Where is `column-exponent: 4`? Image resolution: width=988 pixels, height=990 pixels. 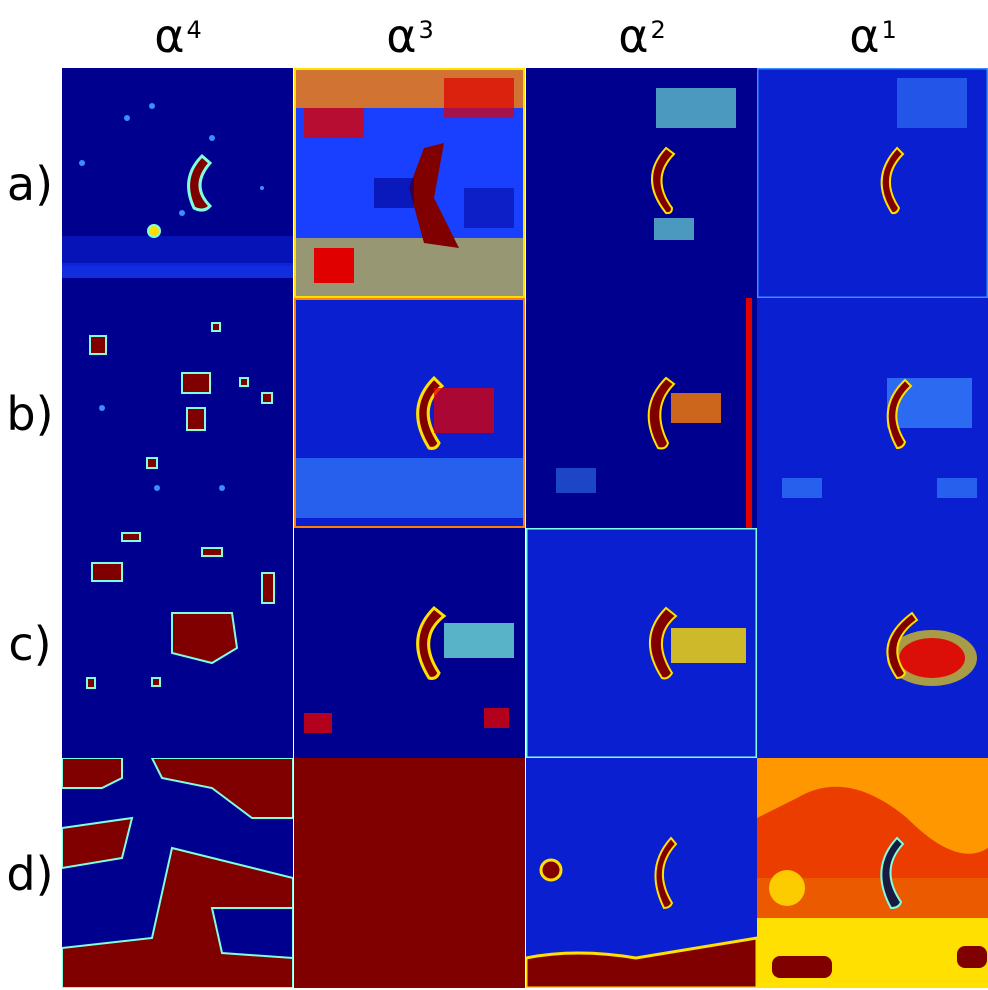 column-exponent: 4 is located at coordinates (194, 30).